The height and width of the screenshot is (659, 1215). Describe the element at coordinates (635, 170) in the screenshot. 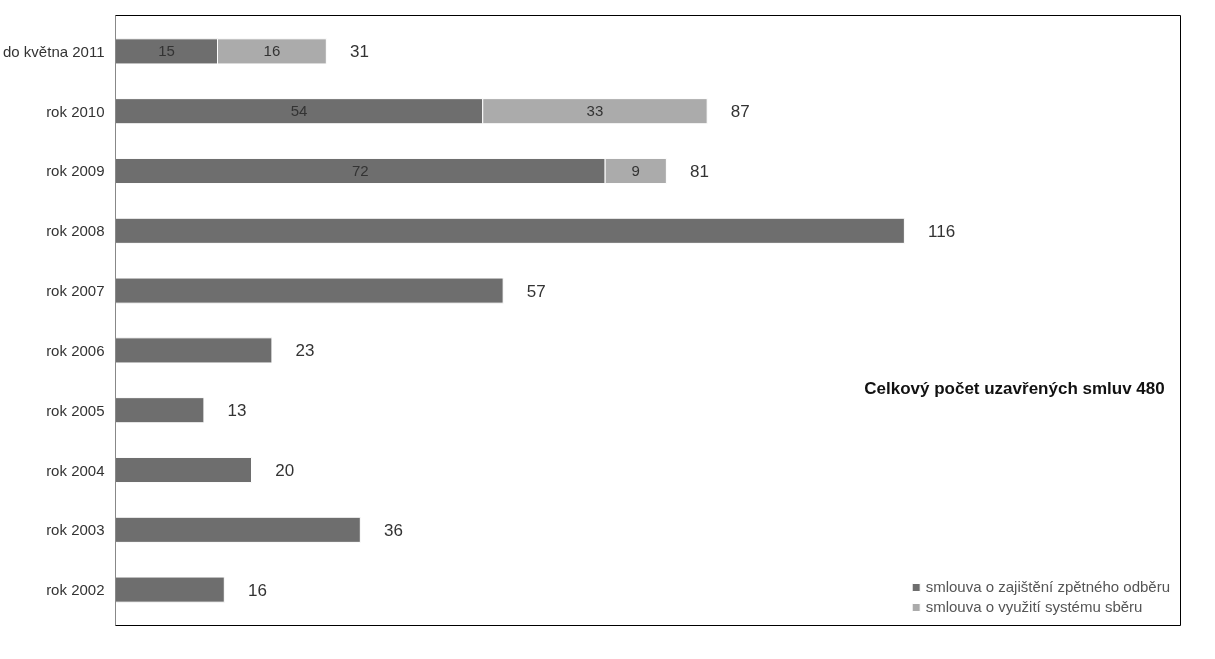

I see `data-label: 9` at that location.